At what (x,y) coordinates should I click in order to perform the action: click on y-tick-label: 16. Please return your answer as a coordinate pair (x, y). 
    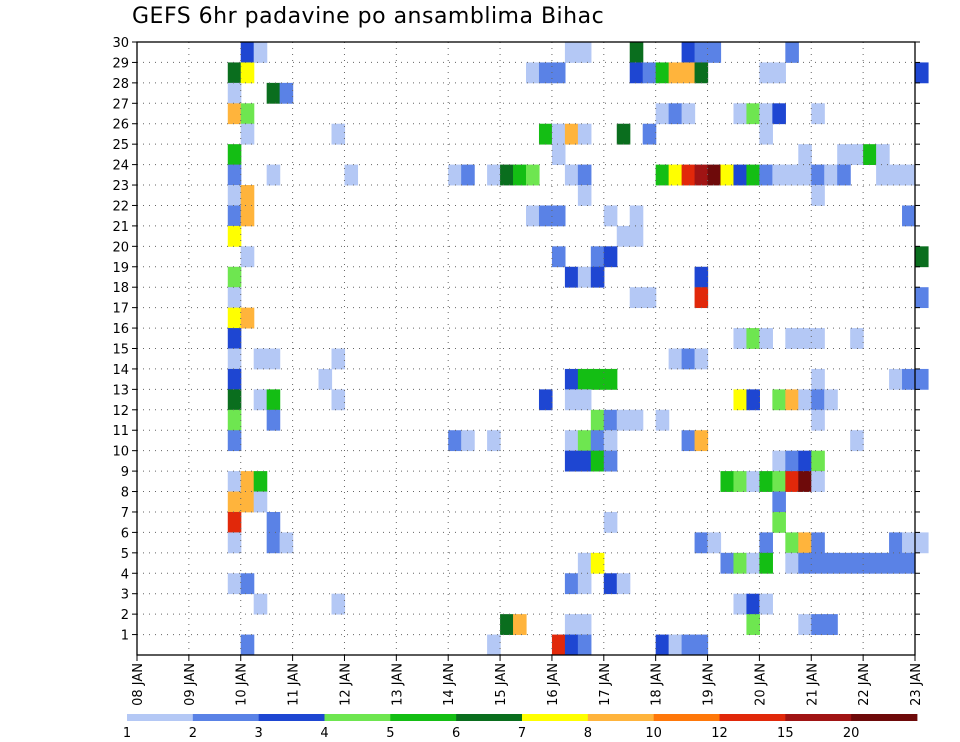
    Looking at the image, I should click on (120, 329).